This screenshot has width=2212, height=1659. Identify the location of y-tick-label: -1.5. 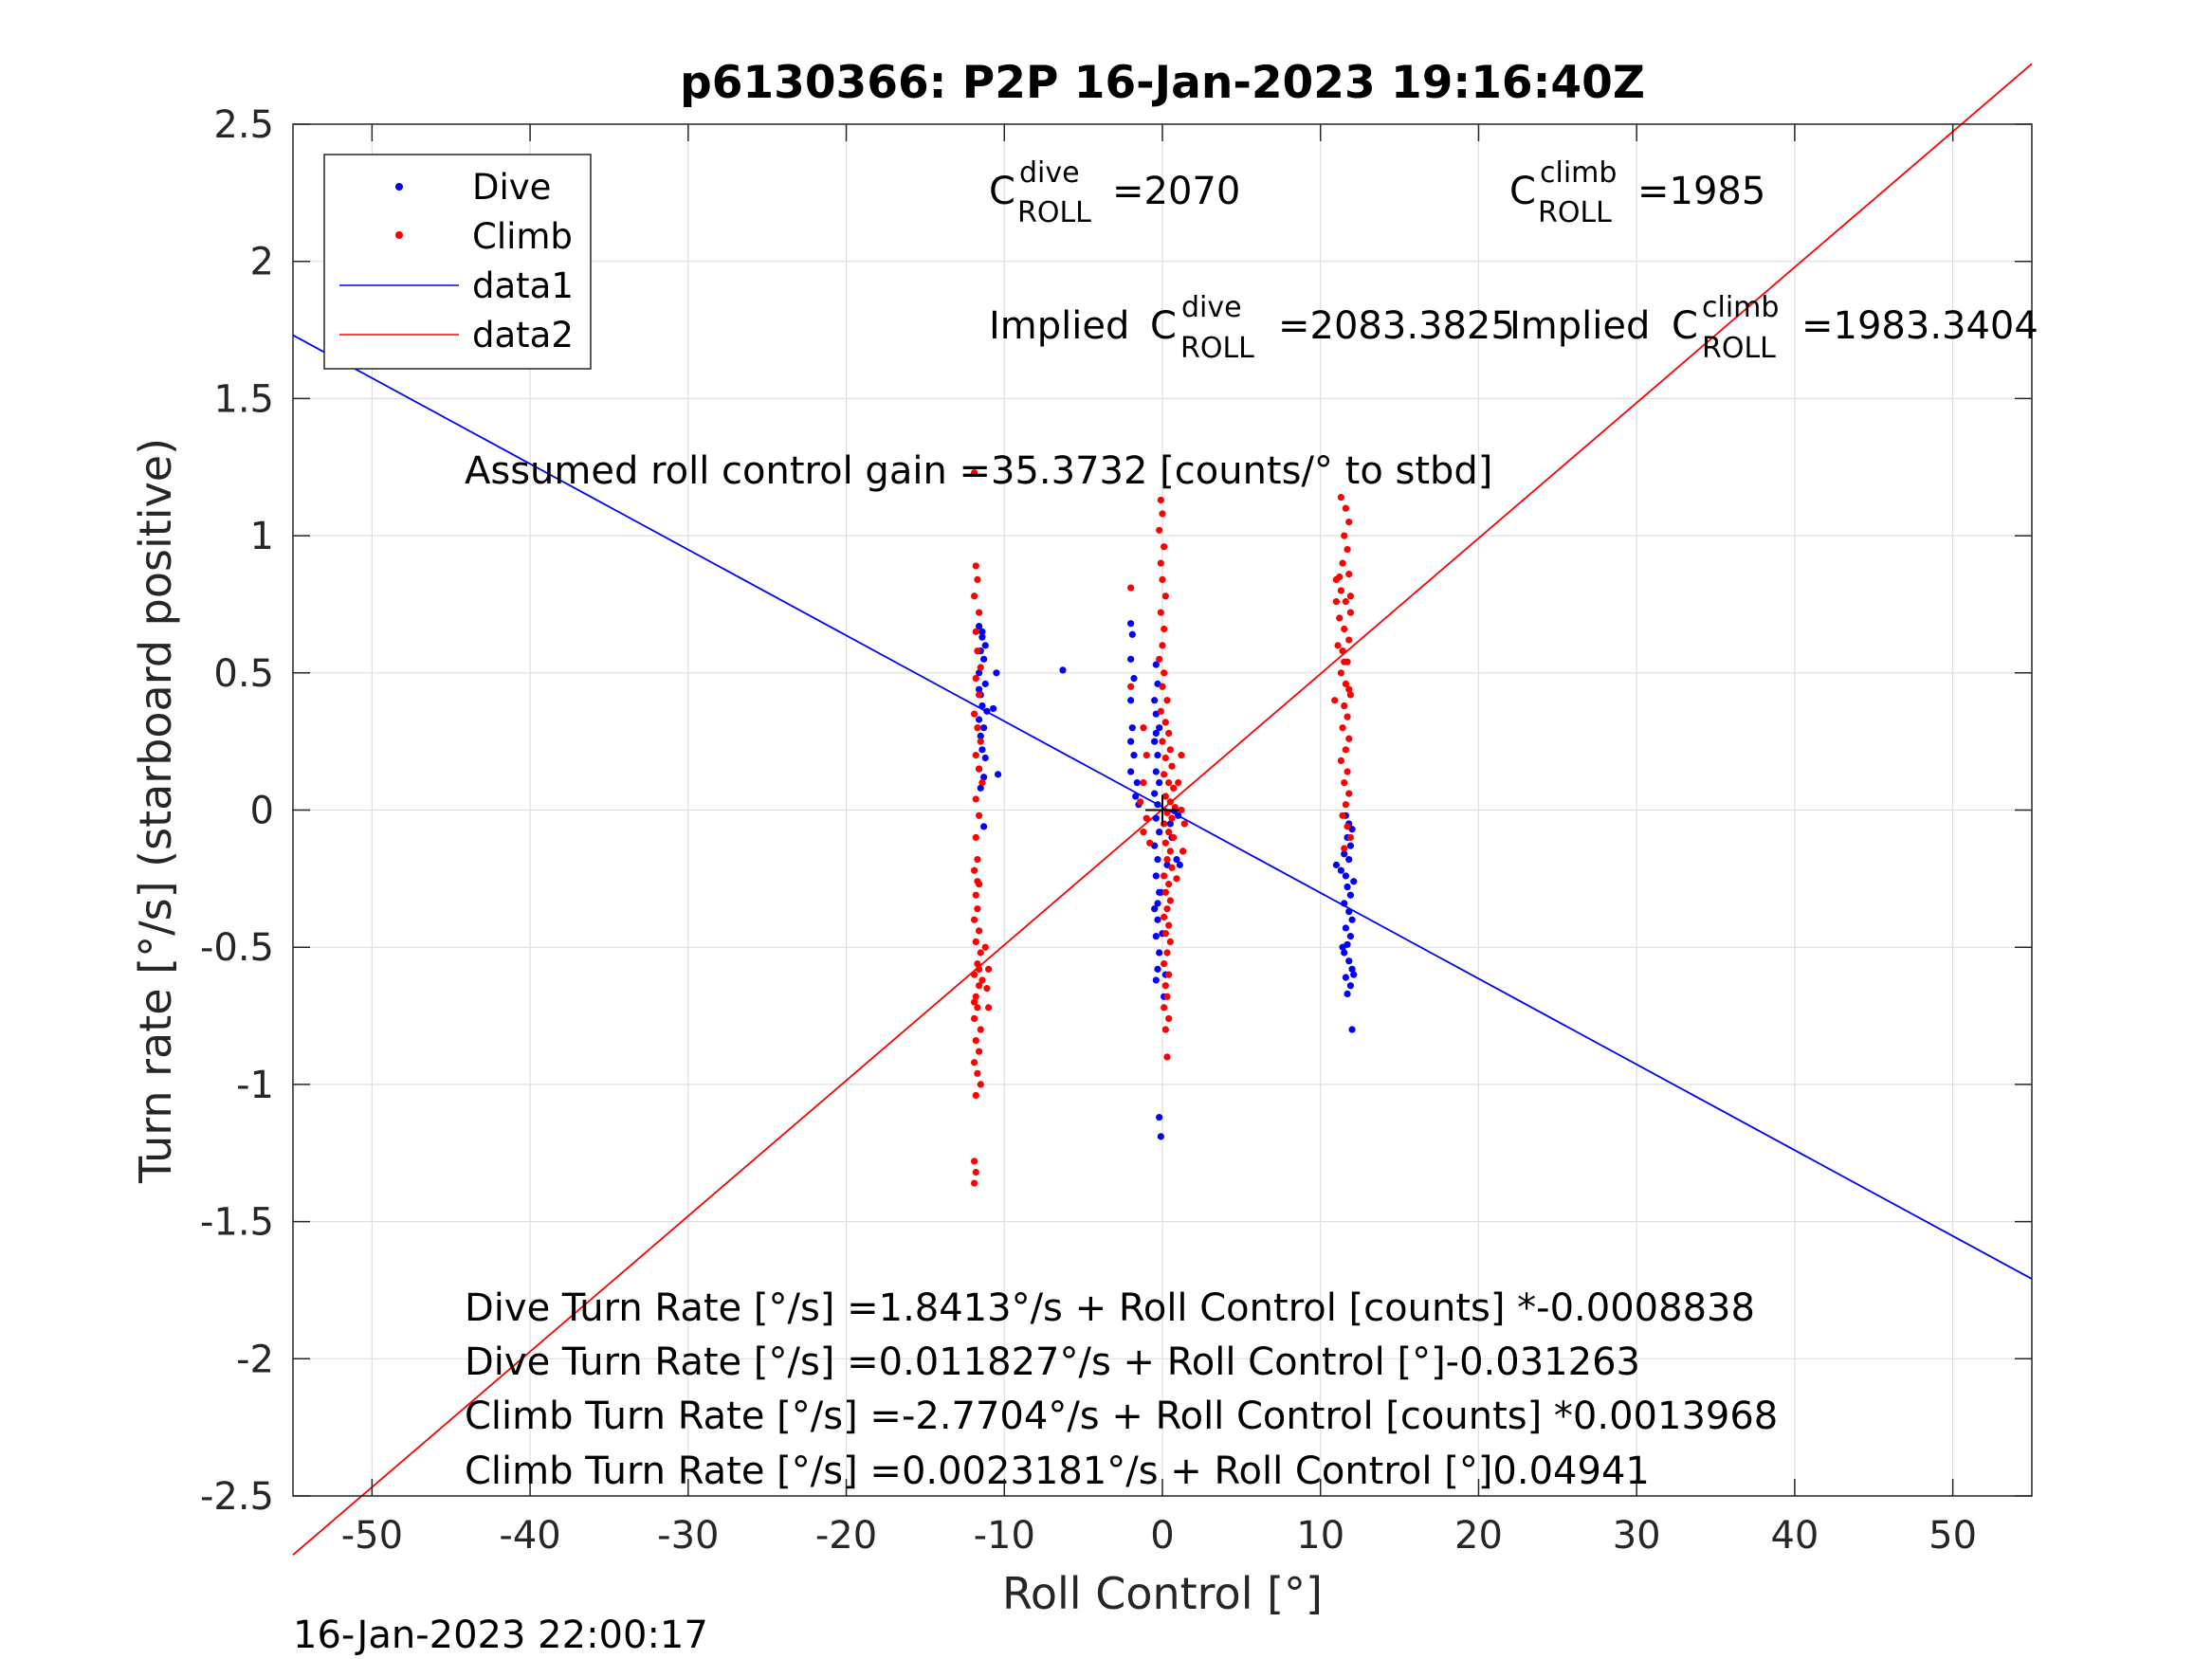
(237, 1223).